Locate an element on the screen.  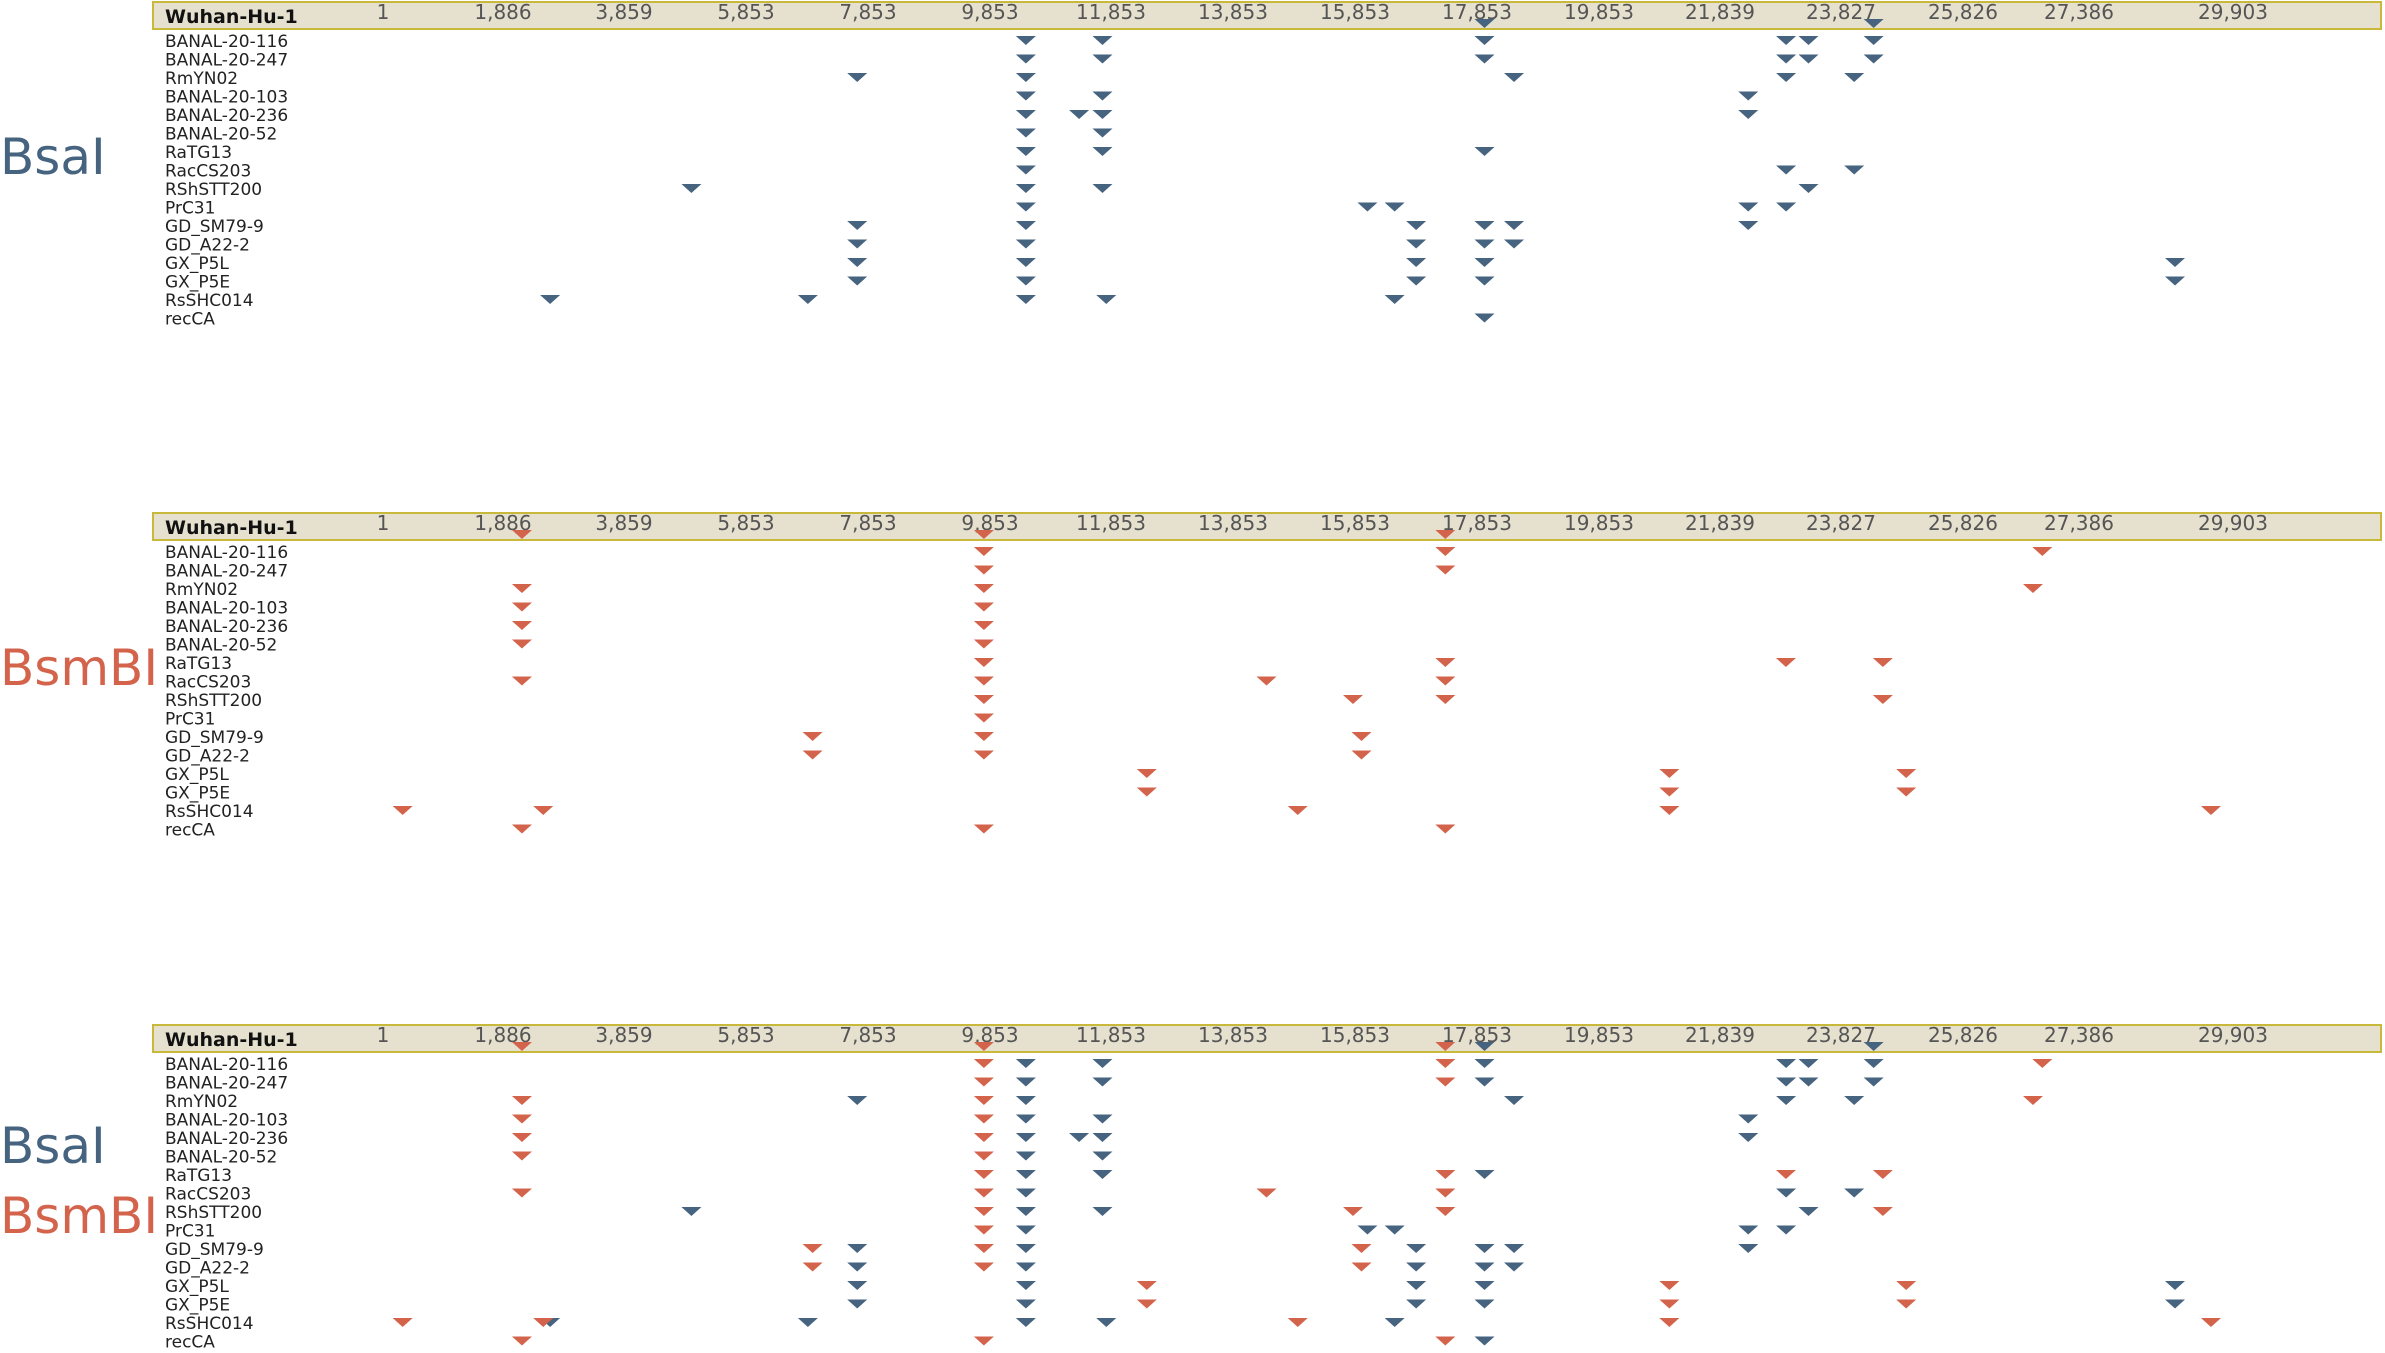
panel-combined-bsmbi-label: BsmBI is located at coordinates (79, 1216).